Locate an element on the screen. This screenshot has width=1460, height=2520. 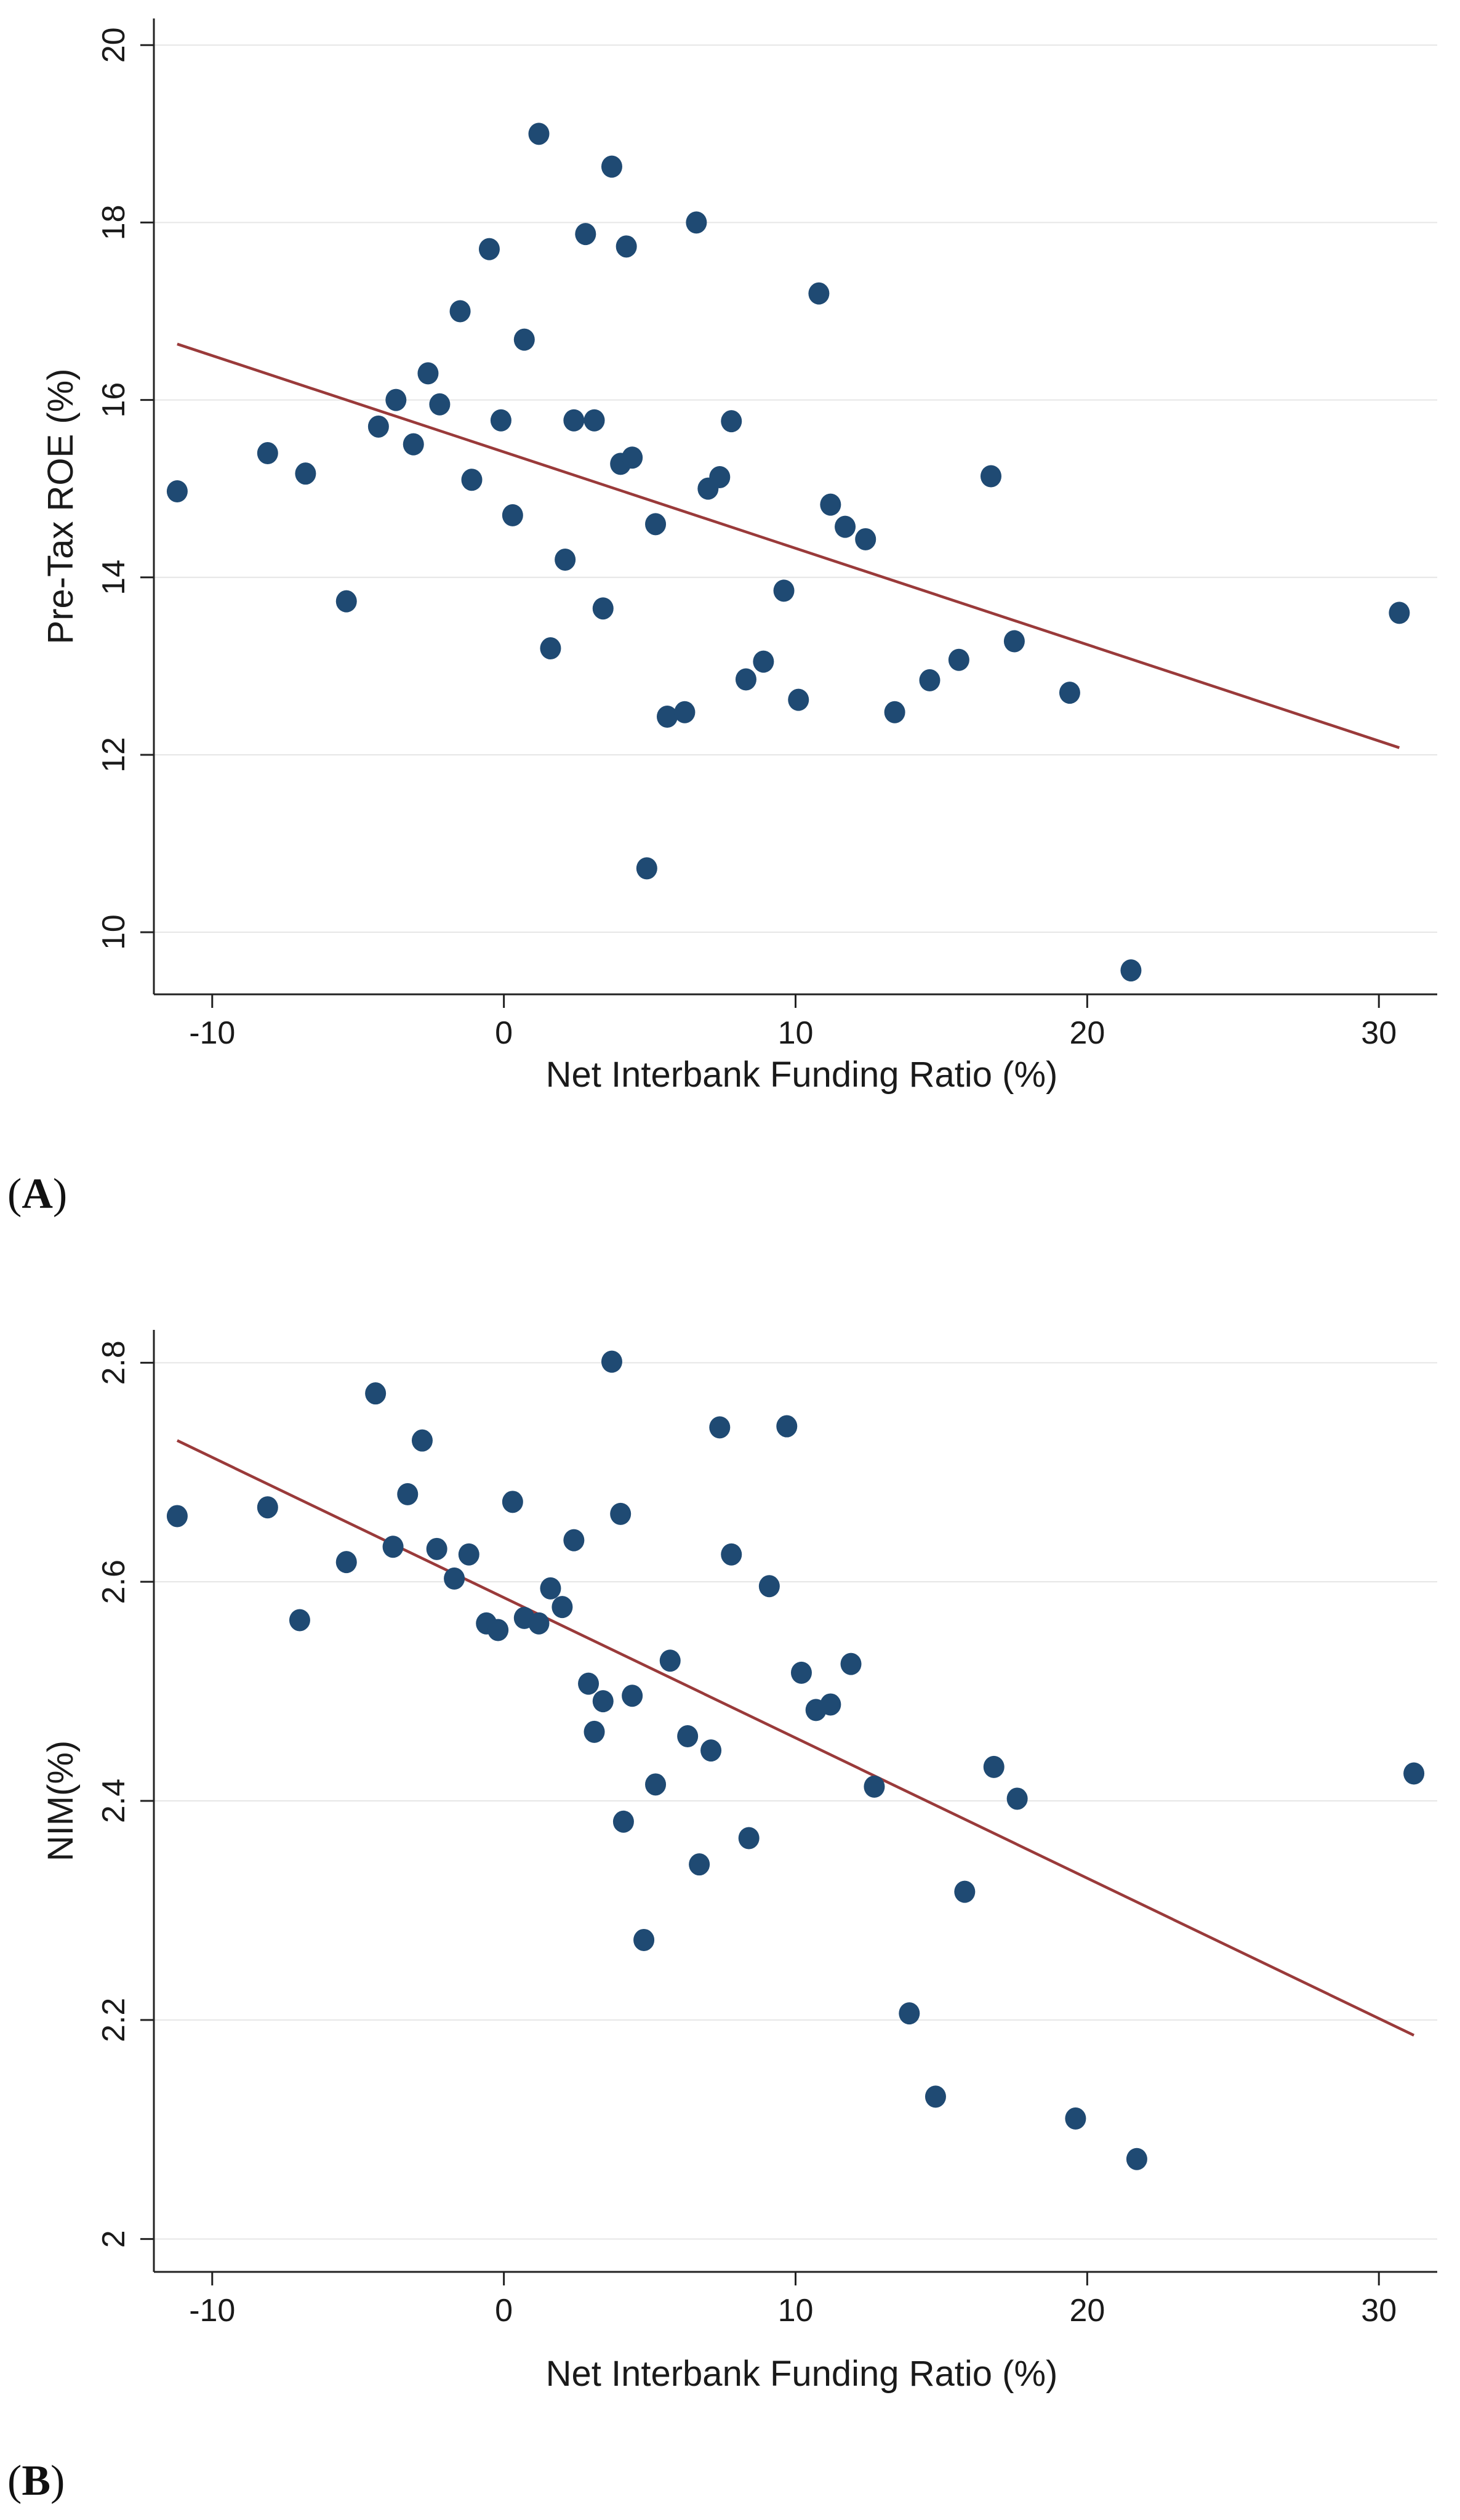
y-tick-label: 16 is located at coordinates (114, 400).